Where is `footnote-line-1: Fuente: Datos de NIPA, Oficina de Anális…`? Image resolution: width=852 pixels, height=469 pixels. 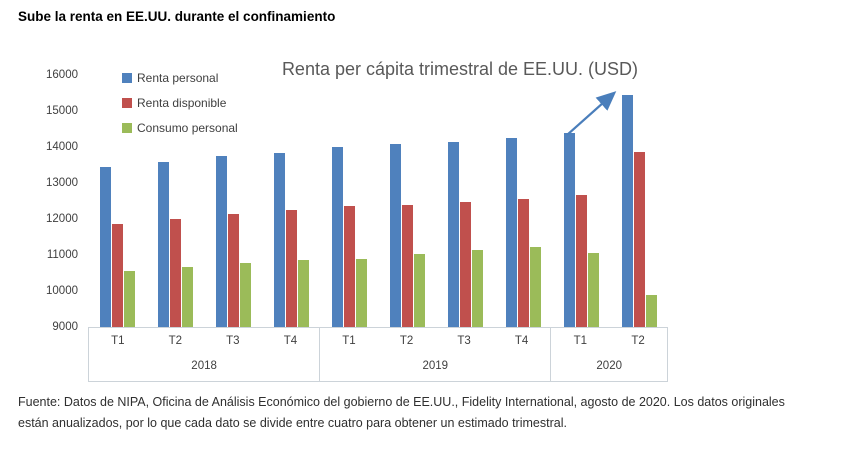 footnote-line-1: Fuente: Datos de NIPA, Oficina de Anális… is located at coordinates (401, 402).